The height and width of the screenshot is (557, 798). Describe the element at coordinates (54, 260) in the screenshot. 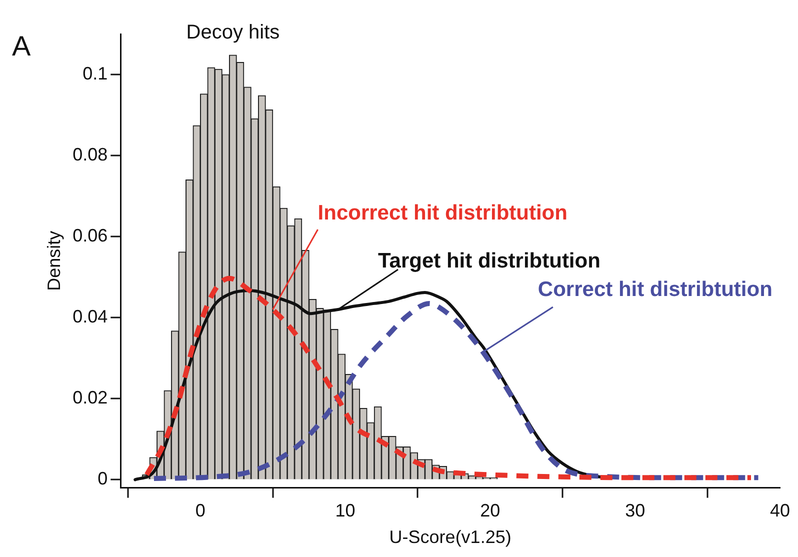

I see `y-axis-title: Density` at that location.